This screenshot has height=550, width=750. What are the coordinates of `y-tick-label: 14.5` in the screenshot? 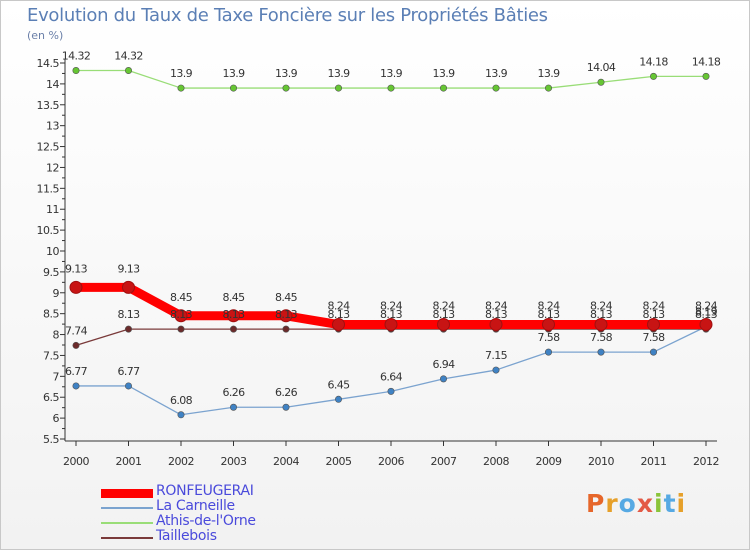 It's located at (48, 63).